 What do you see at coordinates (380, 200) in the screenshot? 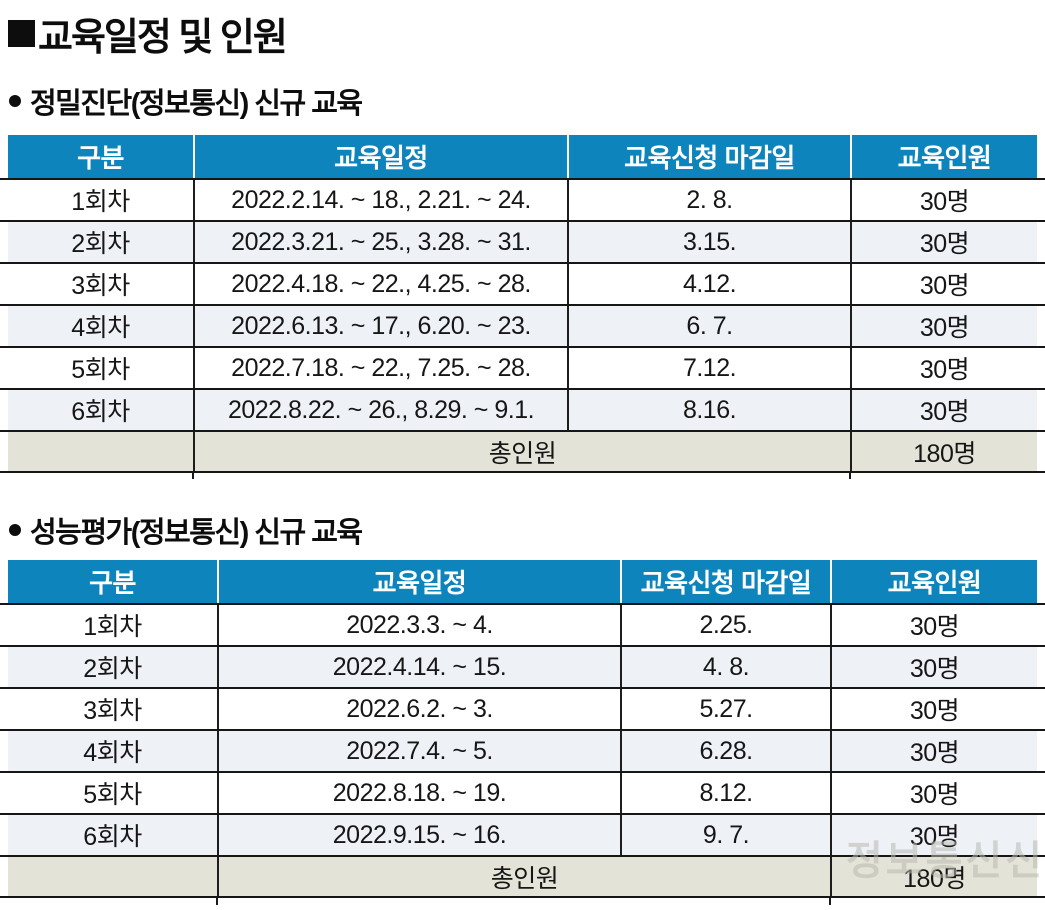
I see `cell-schedule: 2022.2.14. ~ 18., 2.21. ~ 24.` at bounding box center [380, 200].